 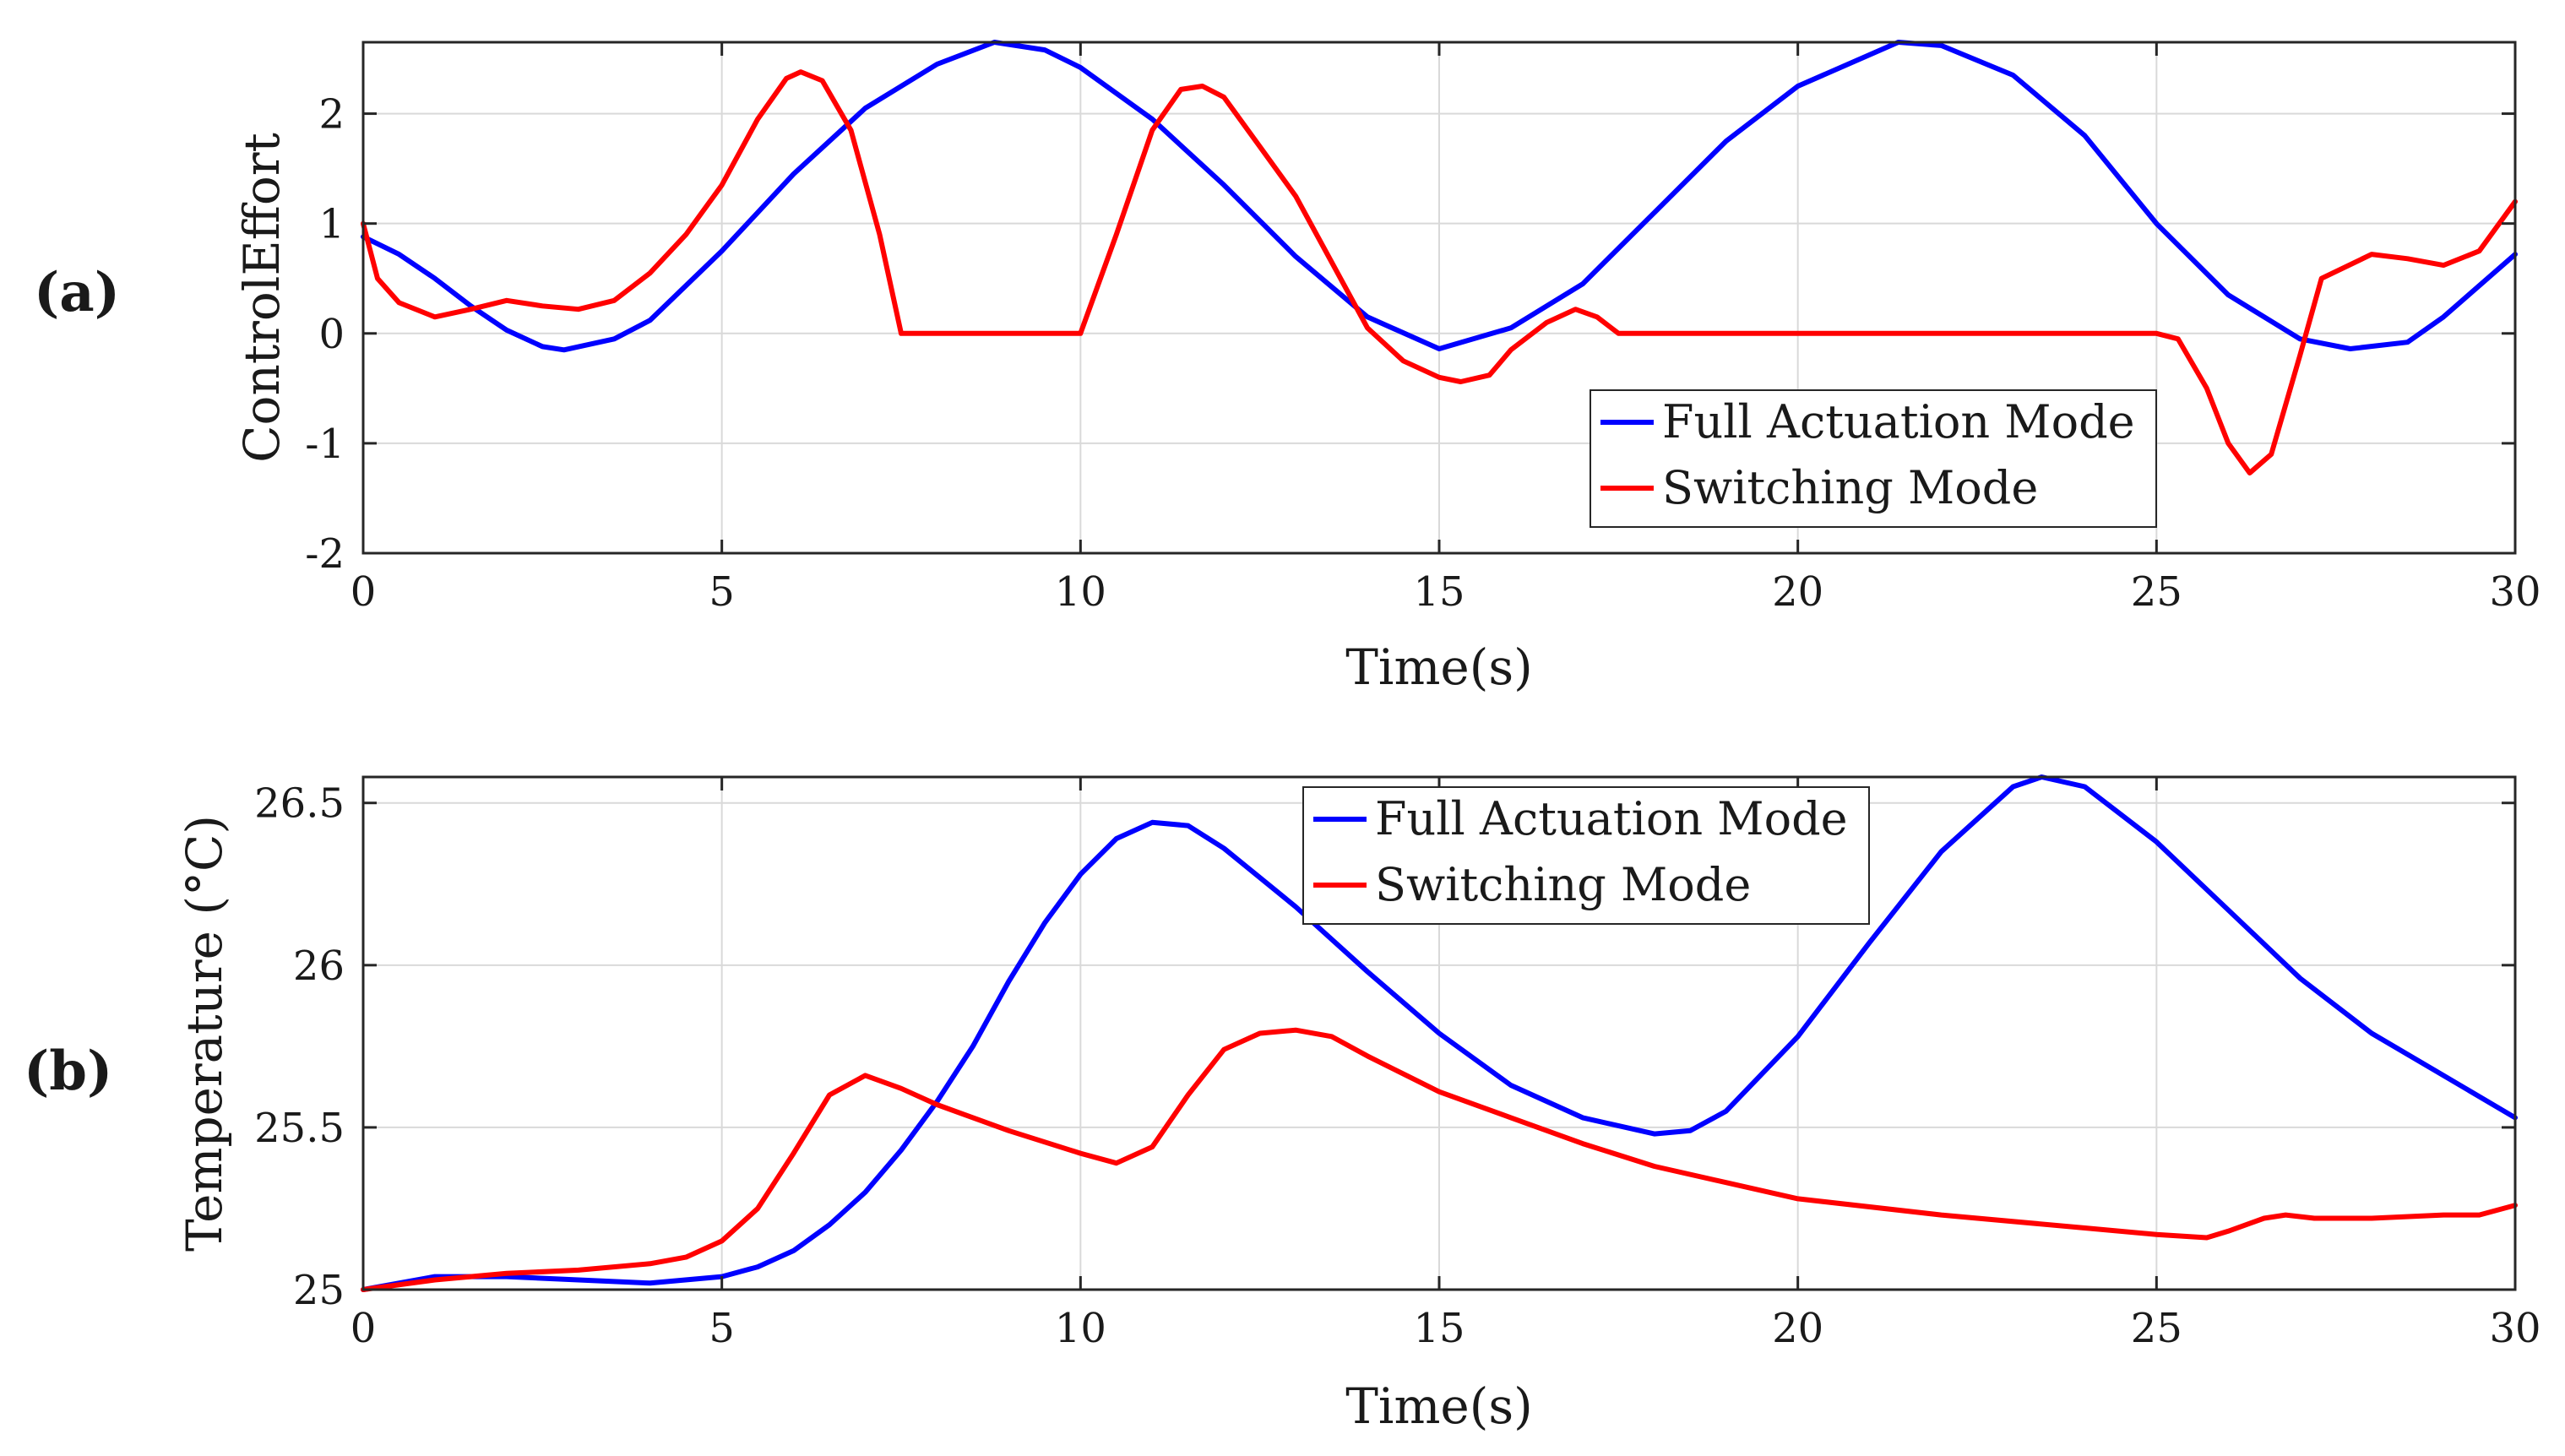 What do you see at coordinates (331, 334) in the screenshot?
I see `y-tick-label: 0` at bounding box center [331, 334].